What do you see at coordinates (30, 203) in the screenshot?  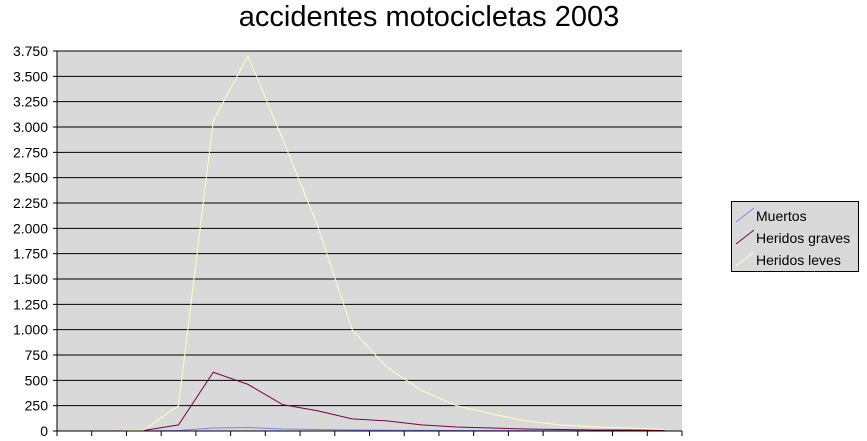 I see `y-tick-label: 2.250` at bounding box center [30, 203].